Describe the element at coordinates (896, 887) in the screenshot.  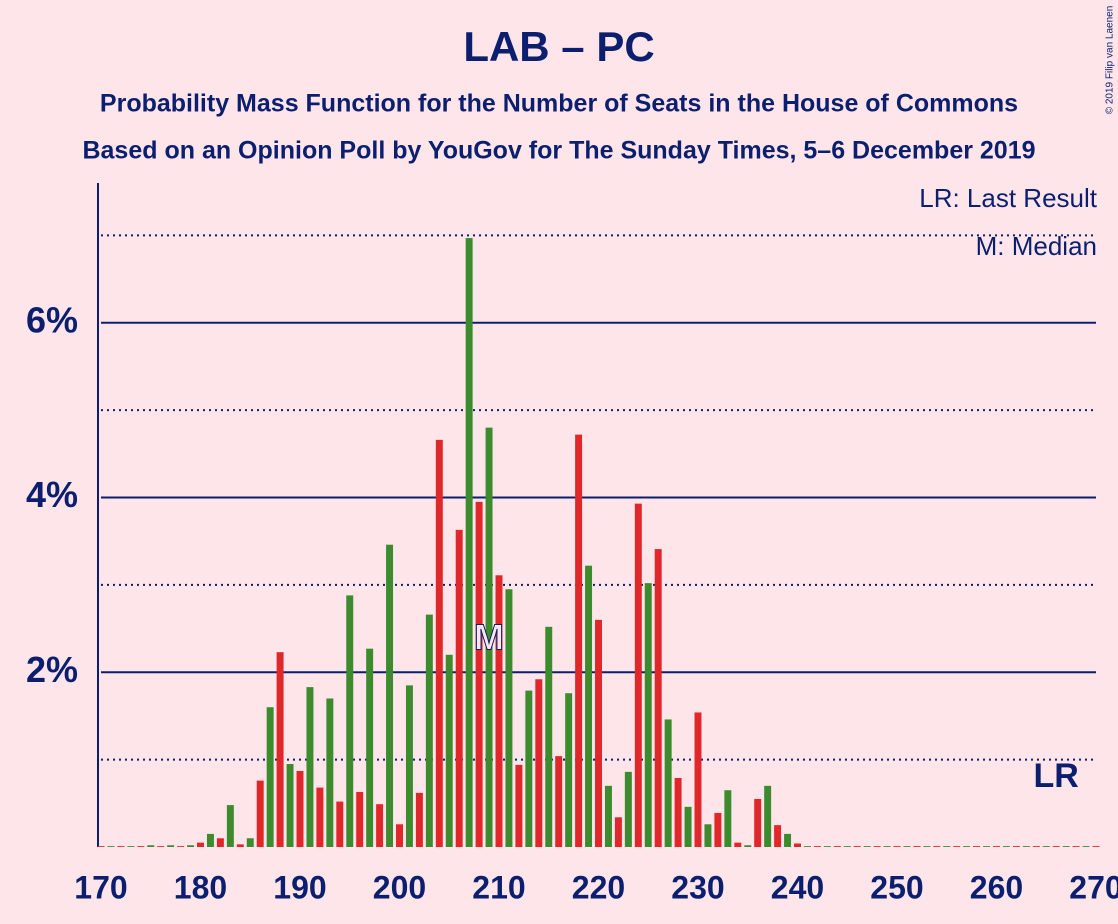
I see `x-tick-label: 250` at that location.